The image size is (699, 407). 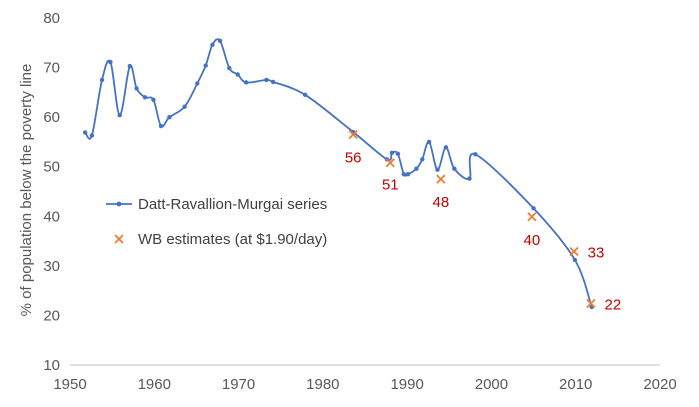 What do you see at coordinates (238, 384) in the screenshot?
I see `x-tick-label: 1970` at bounding box center [238, 384].